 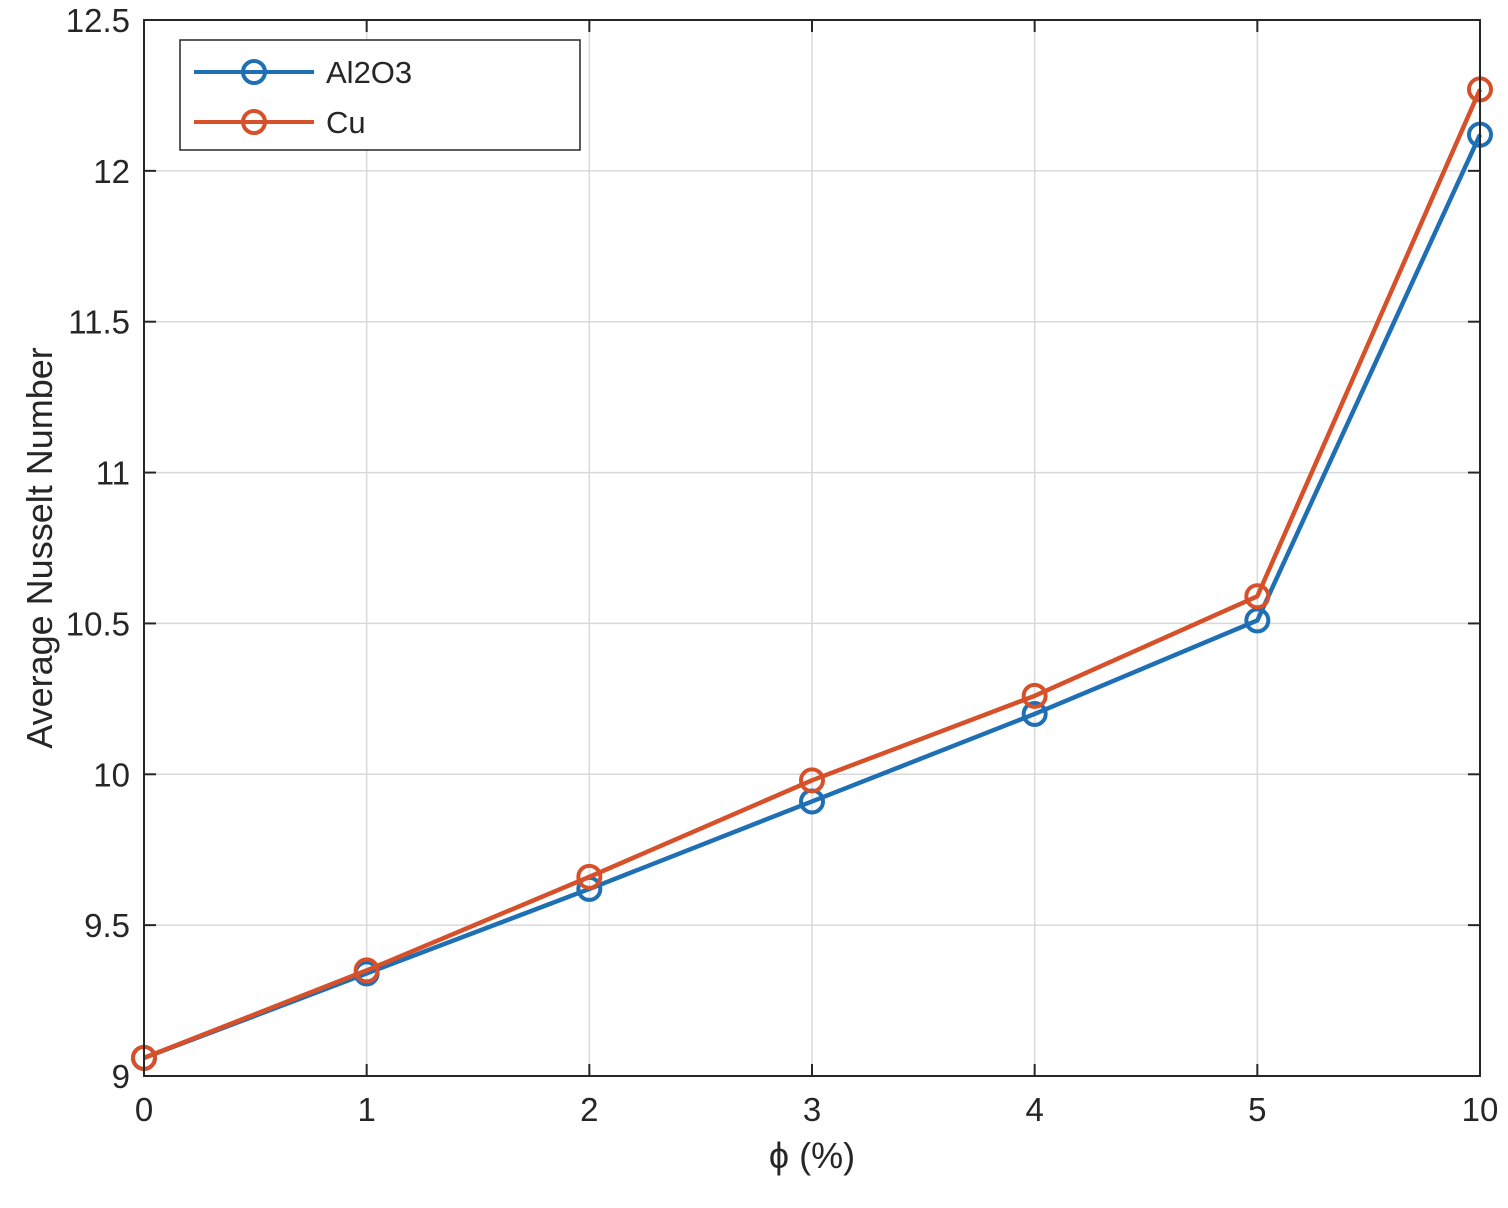 I want to click on legend-label-cu: Cu, so click(x=346, y=122).